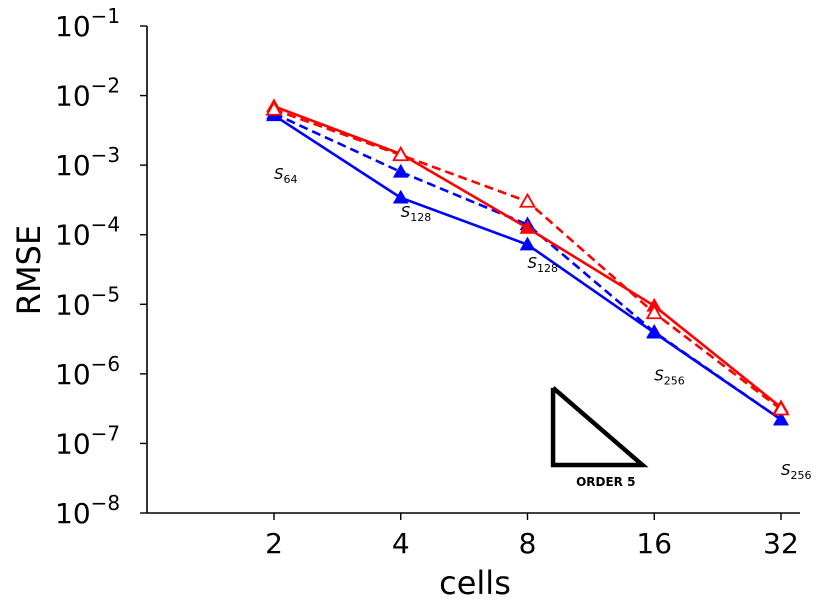 This screenshot has height=615, width=831. What do you see at coordinates (87, 162) in the screenshot?
I see `y-tick-label: 10⁻³` at bounding box center [87, 162].